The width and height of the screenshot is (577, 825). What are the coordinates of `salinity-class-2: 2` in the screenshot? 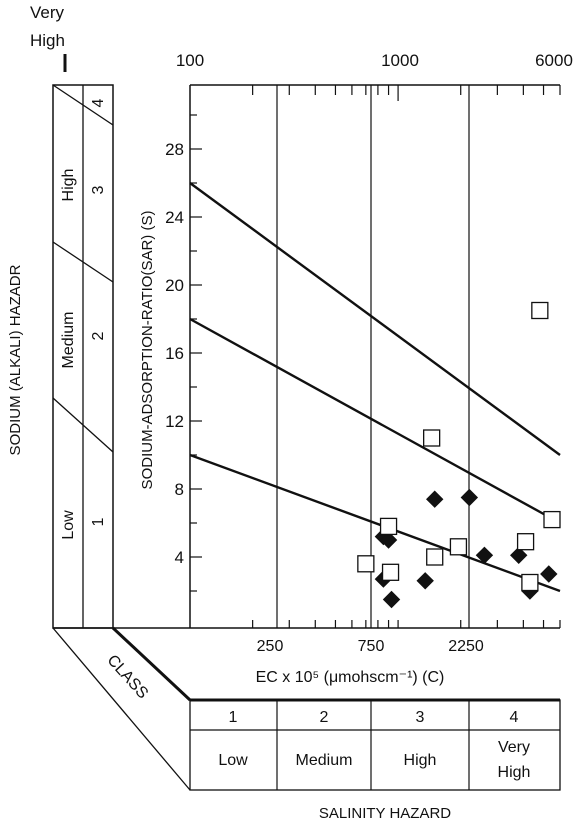 It's located at (324, 717).